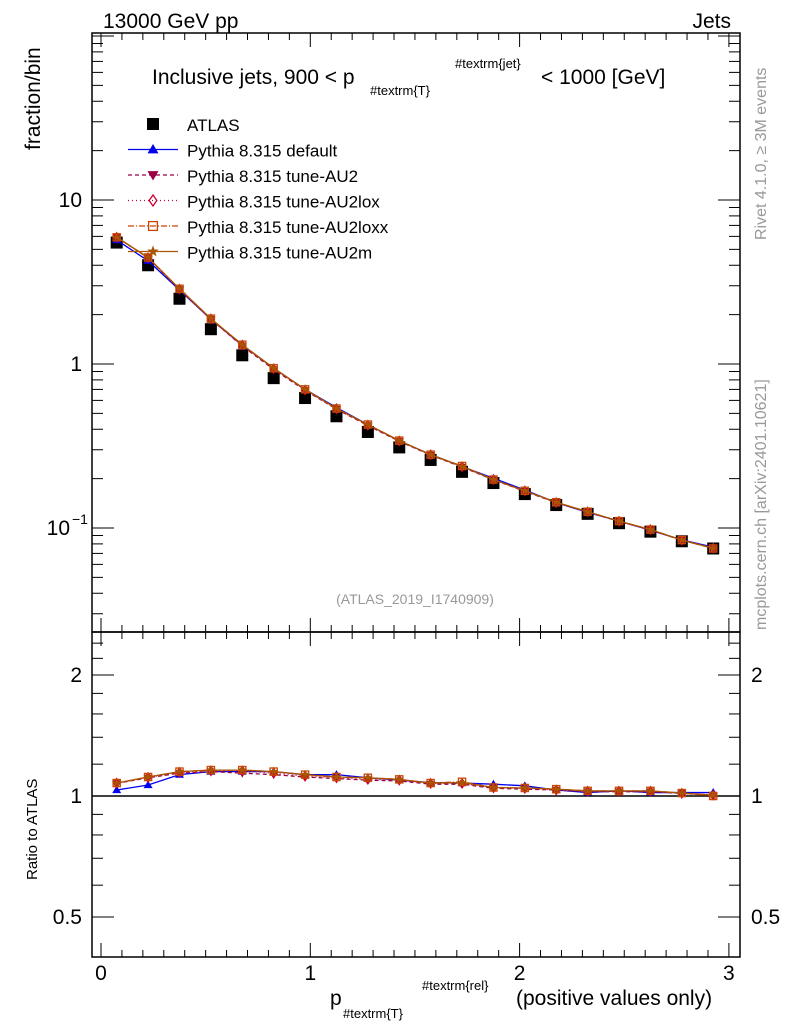  Describe the element at coordinates (262, 151) in the screenshot. I see `legend-label-default: Pythia 8.315 default` at that location.